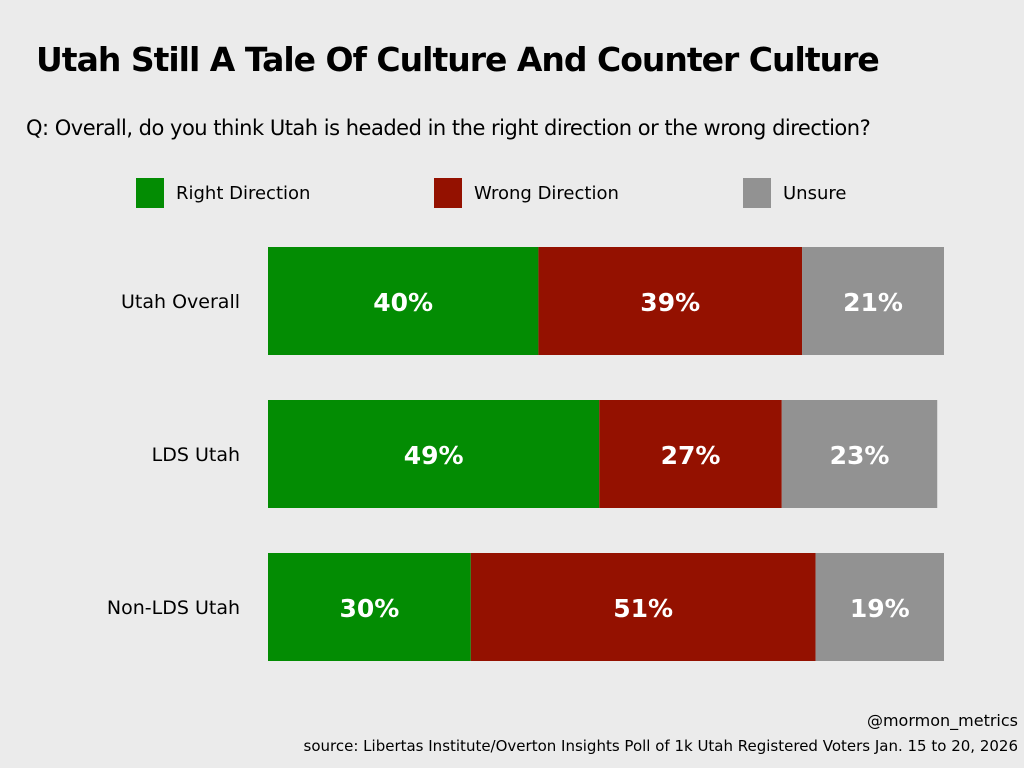  I want to click on data-label-non-lds-utah-unsure: 19%, so click(880, 608).